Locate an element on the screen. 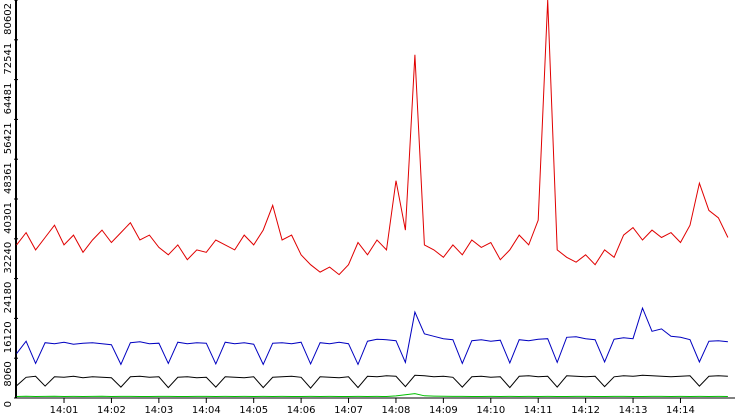 The height and width of the screenshot is (415, 735). x-tick-label: 14:05 is located at coordinates (253, 410).